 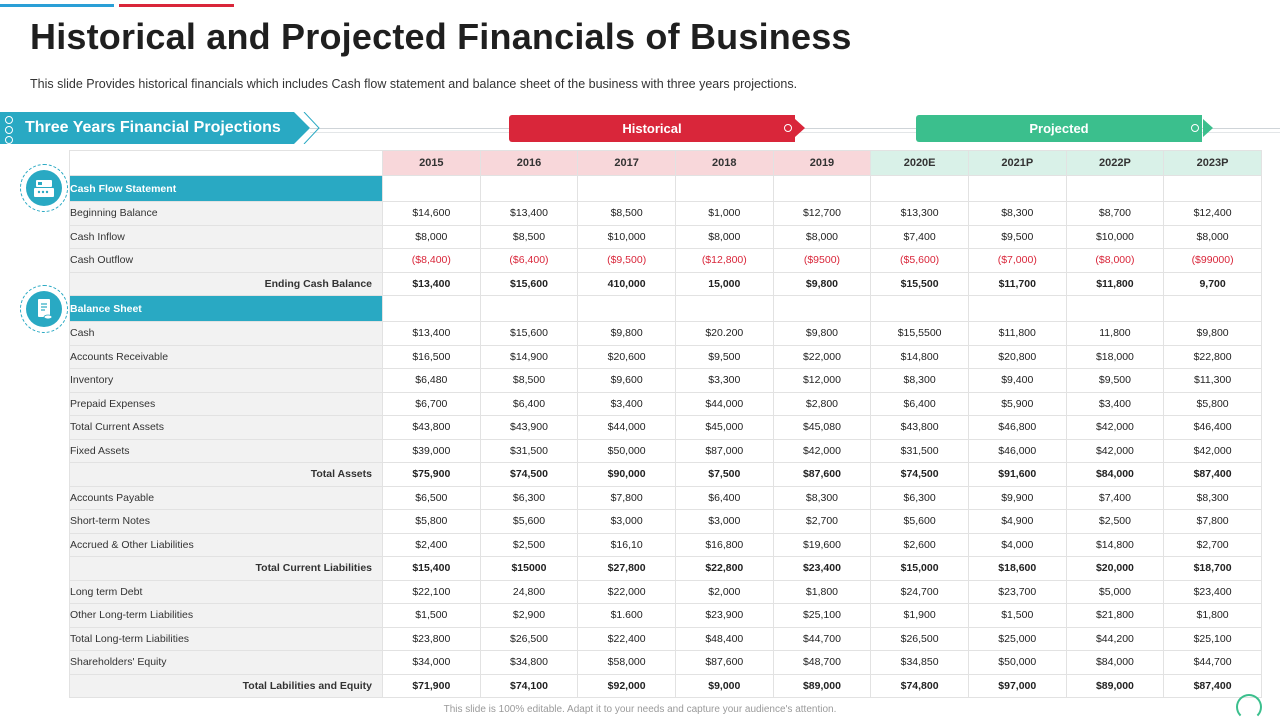 I want to click on value-cell: $1.600, so click(x=626, y=615).